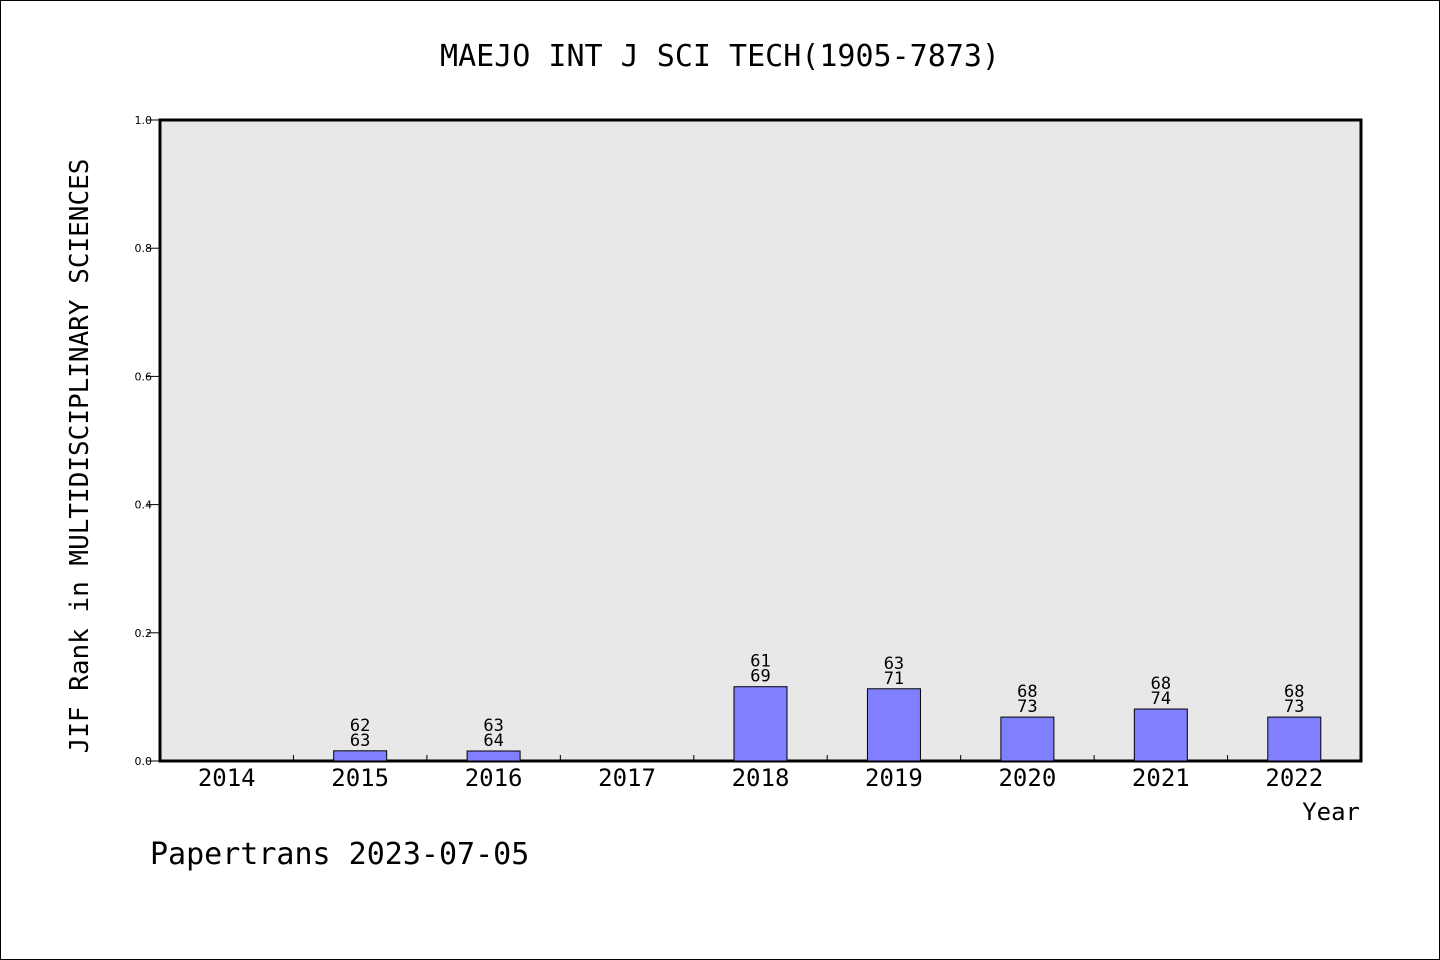 The height and width of the screenshot is (960, 1440). What do you see at coordinates (720, 56) in the screenshot?
I see `chart-title: MAEJO INT J SCI TECH(1905-7873)` at bounding box center [720, 56].